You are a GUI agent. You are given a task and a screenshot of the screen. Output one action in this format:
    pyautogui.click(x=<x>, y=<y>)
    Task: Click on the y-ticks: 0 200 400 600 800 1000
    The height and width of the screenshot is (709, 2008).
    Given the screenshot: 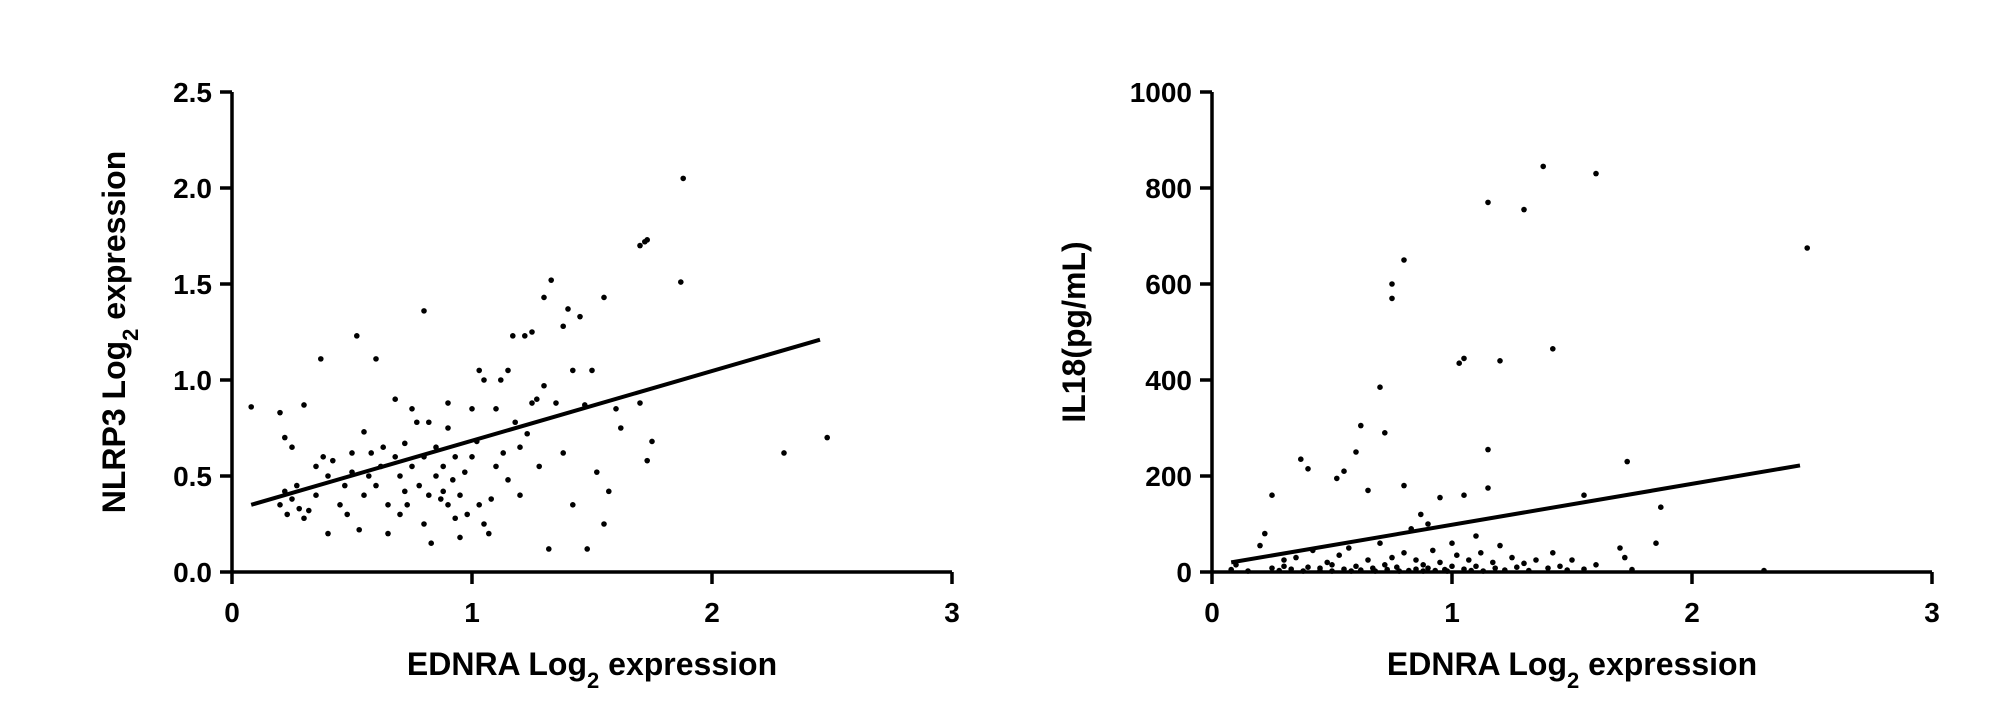 What is the action you would take?
    pyautogui.click(x=1171, y=332)
    